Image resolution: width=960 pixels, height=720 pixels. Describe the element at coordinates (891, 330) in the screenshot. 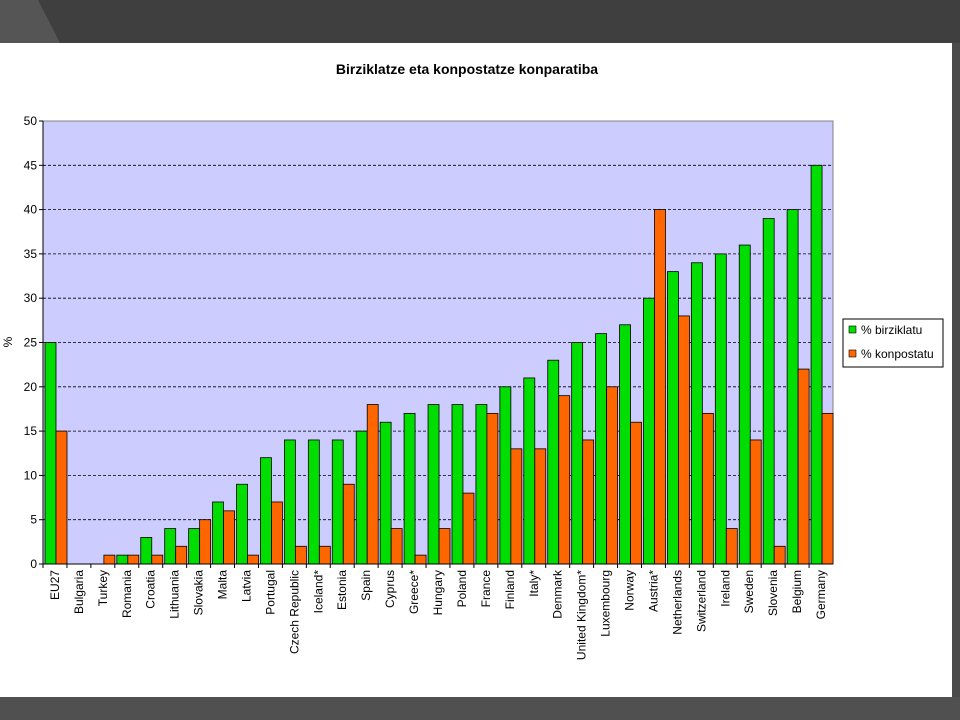

I see `legend-label-1: % birziklatu` at that location.